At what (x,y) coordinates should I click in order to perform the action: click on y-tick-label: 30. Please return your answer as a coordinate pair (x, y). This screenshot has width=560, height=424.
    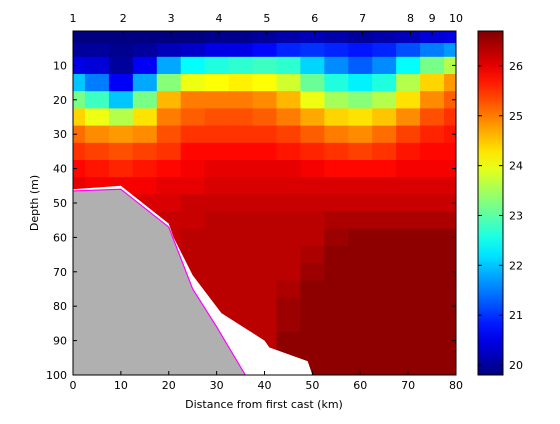
    Looking at the image, I should click on (60, 134).